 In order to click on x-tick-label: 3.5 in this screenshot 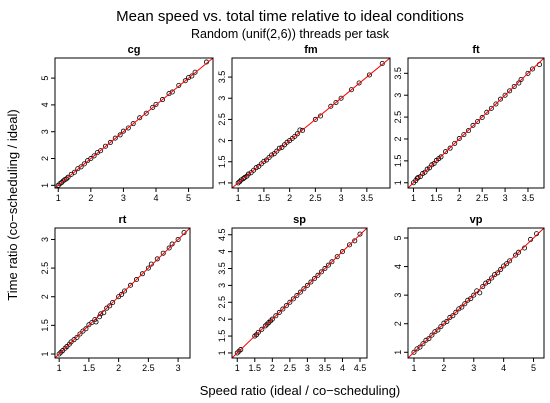, I will do `click(528, 198)`.